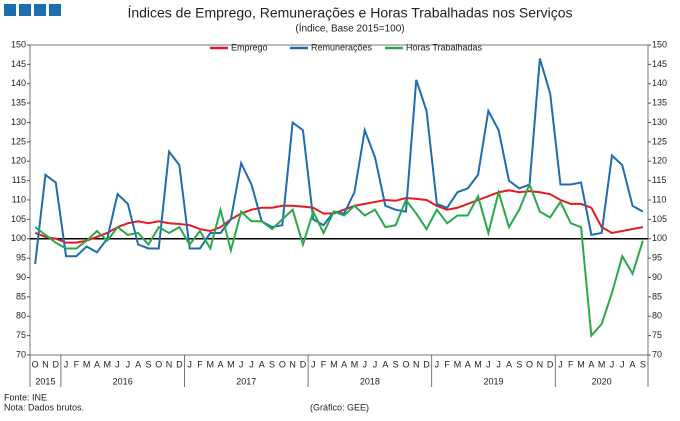  Describe the element at coordinates (21, 258) in the screenshot. I see `y-tick-label: 95` at that location.